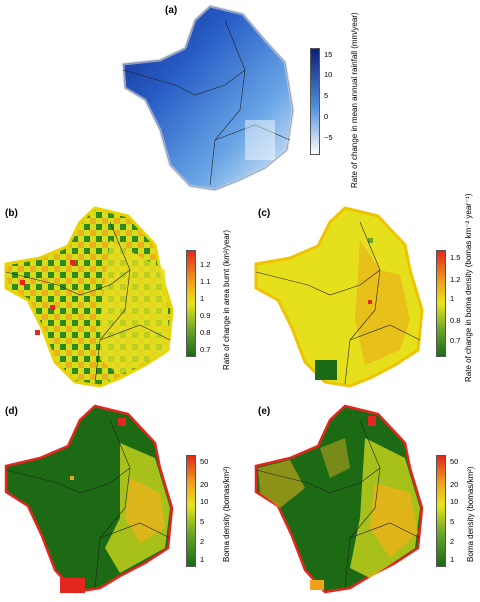  Describe the element at coordinates (339, 499) in the screenshot. I see `boma-density-map-e` at that location.